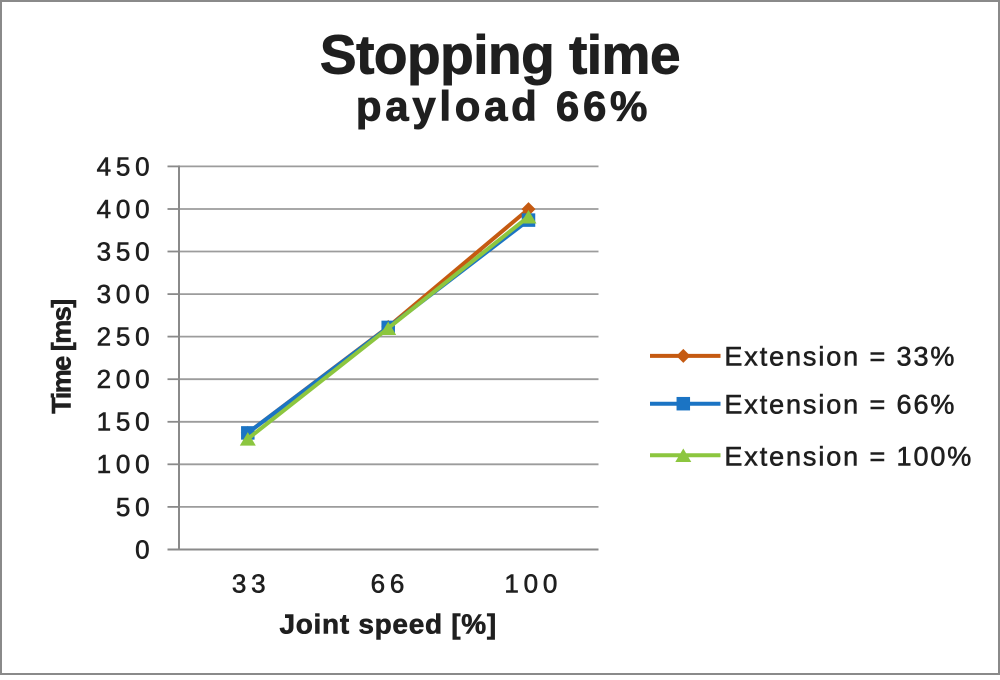 The image size is (1000, 680). What do you see at coordinates (126, 379) in the screenshot?
I see `svg-text: 200` at bounding box center [126, 379].